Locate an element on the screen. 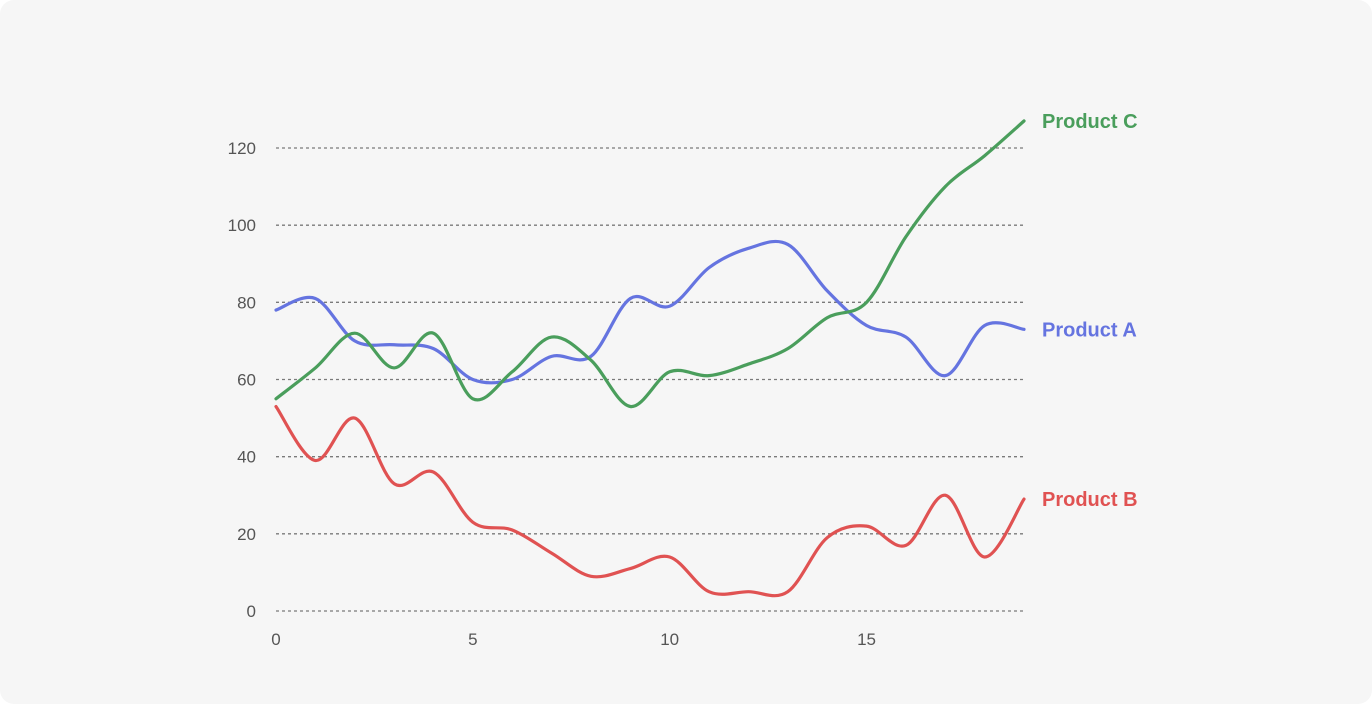 This screenshot has width=1372, height=704. y-tick-label-80: 80 is located at coordinates (246, 302).